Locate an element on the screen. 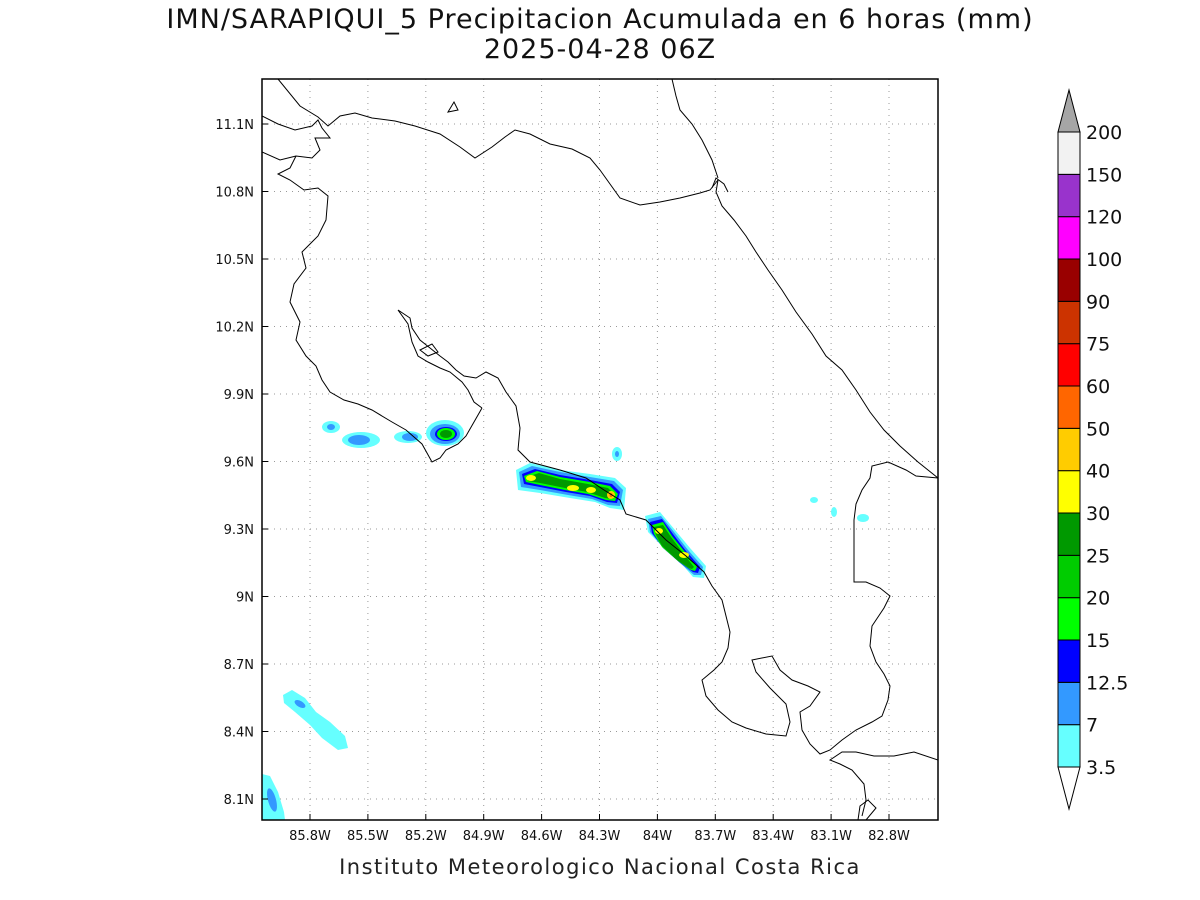  lat-tick-label: 8.1N is located at coordinates (239, 800).